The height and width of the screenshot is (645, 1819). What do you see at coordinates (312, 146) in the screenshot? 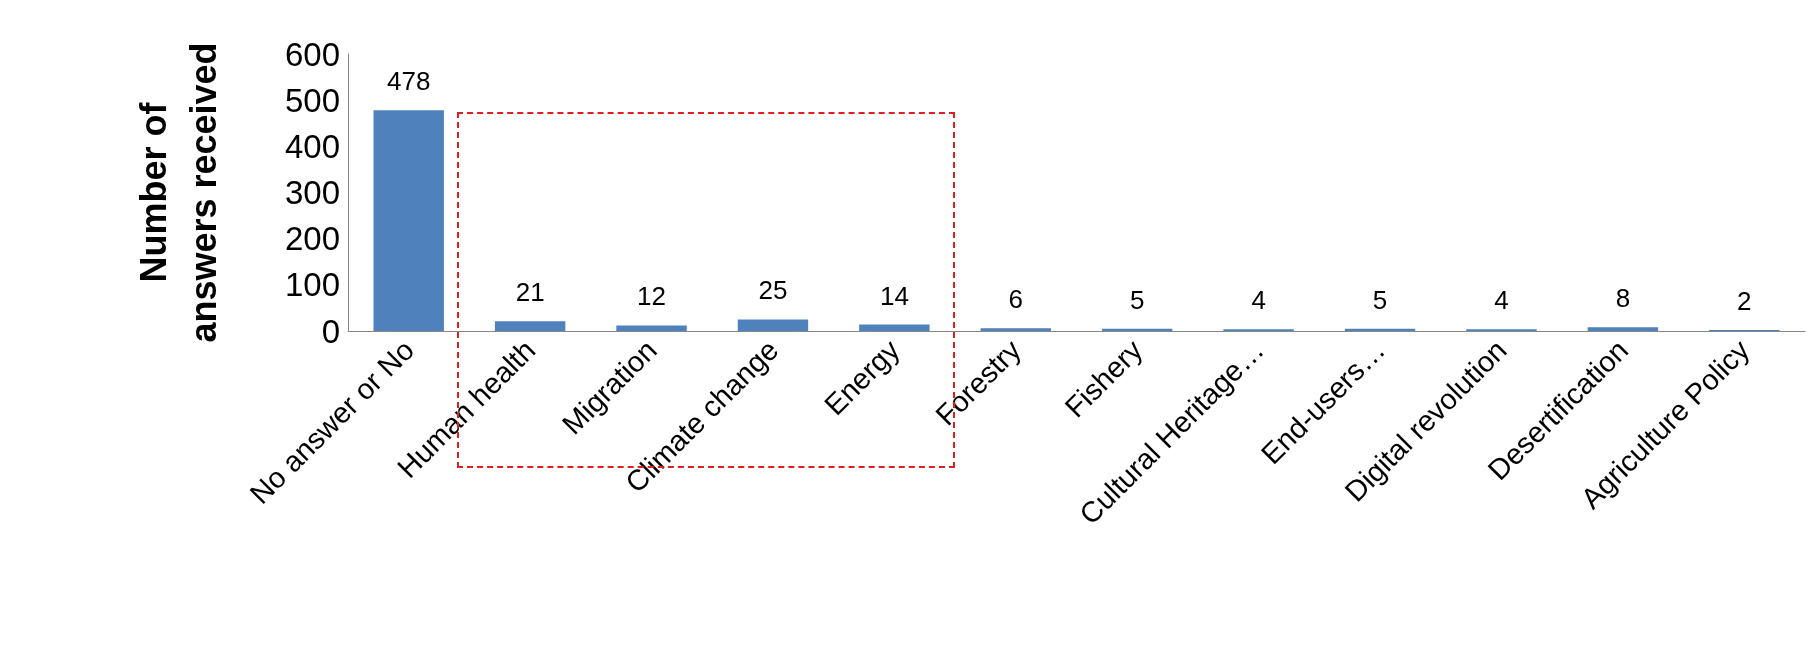
I see `y-tick-label: 400` at bounding box center [312, 146].